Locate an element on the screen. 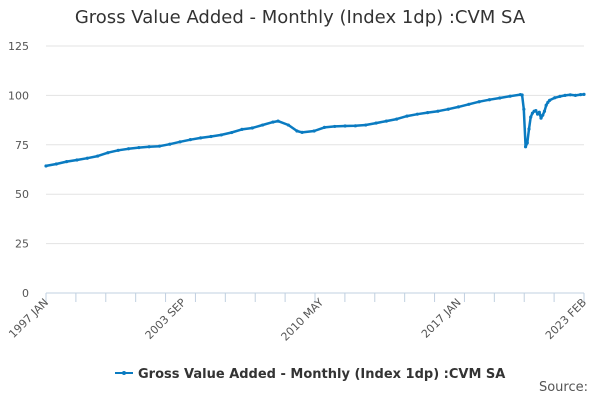 This screenshot has height=400, width=600. y-tick-label: 50 is located at coordinates (22, 194).